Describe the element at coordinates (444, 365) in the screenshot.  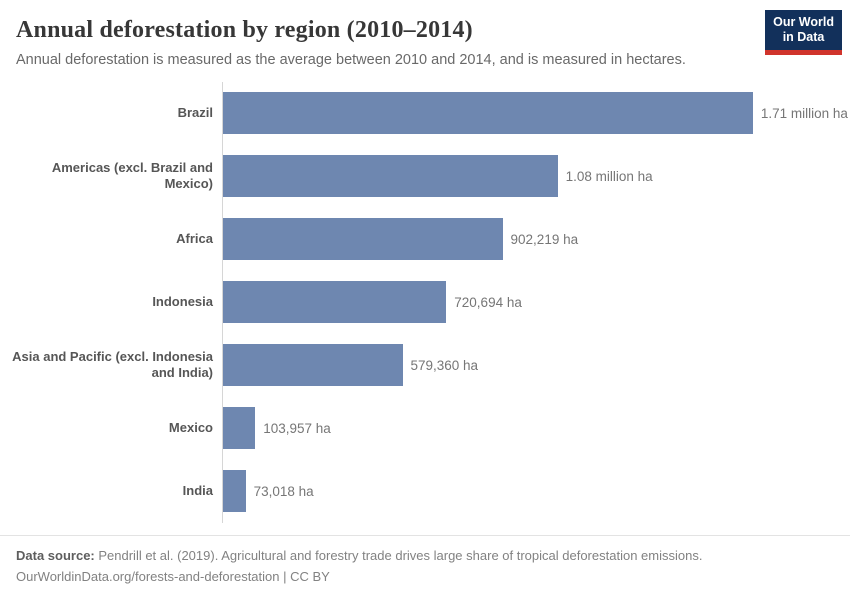
I see `value-label: 579,360 ha` at that location.